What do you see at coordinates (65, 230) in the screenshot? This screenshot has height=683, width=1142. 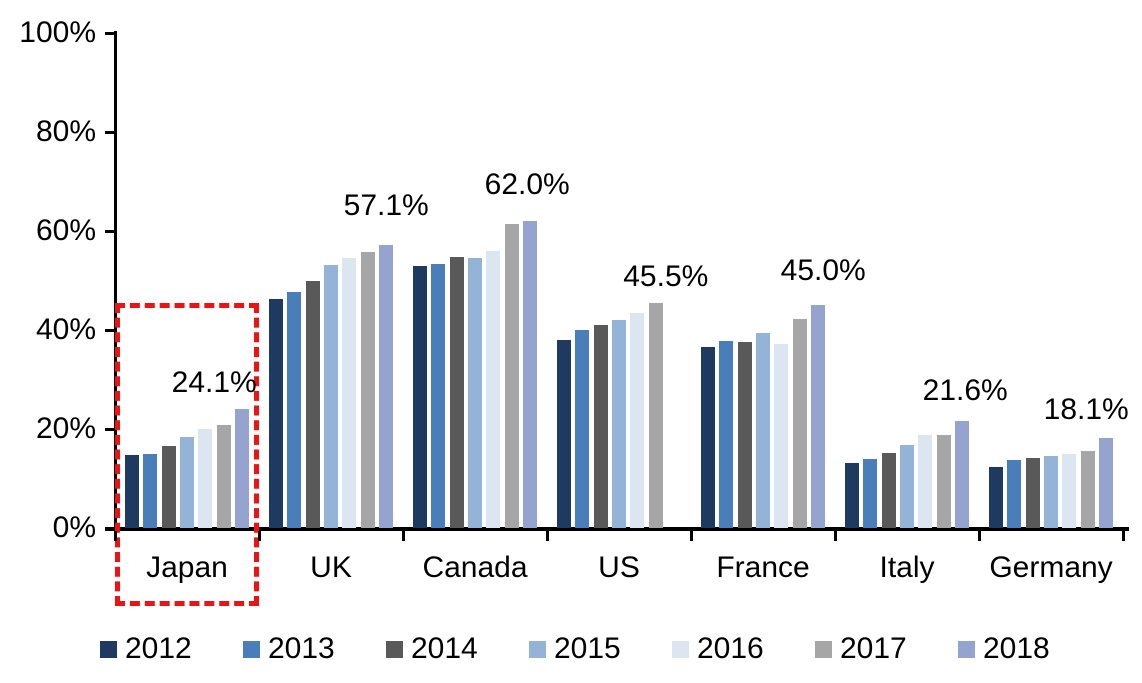 I see `y-axis-tick-label: 60%` at bounding box center [65, 230].